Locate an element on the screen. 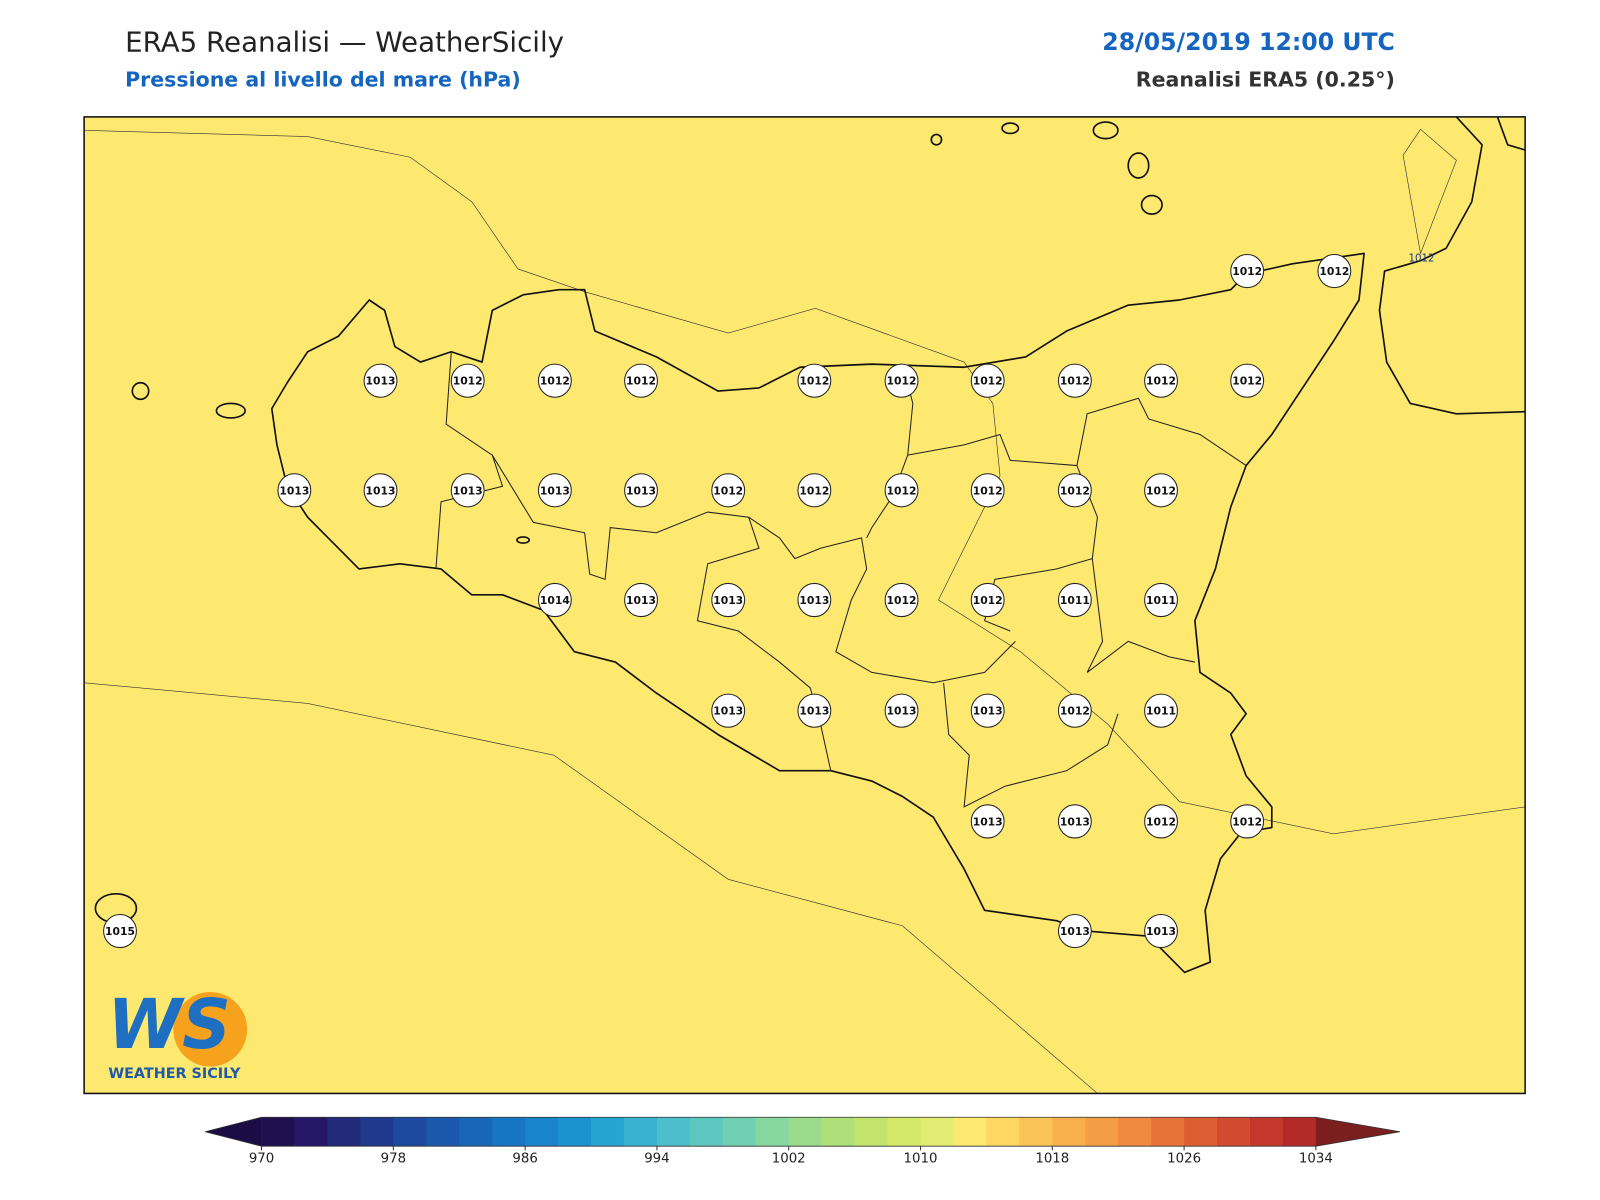 The height and width of the screenshot is (1200, 1600). colorbar-under is located at coordinates (233, 1132).